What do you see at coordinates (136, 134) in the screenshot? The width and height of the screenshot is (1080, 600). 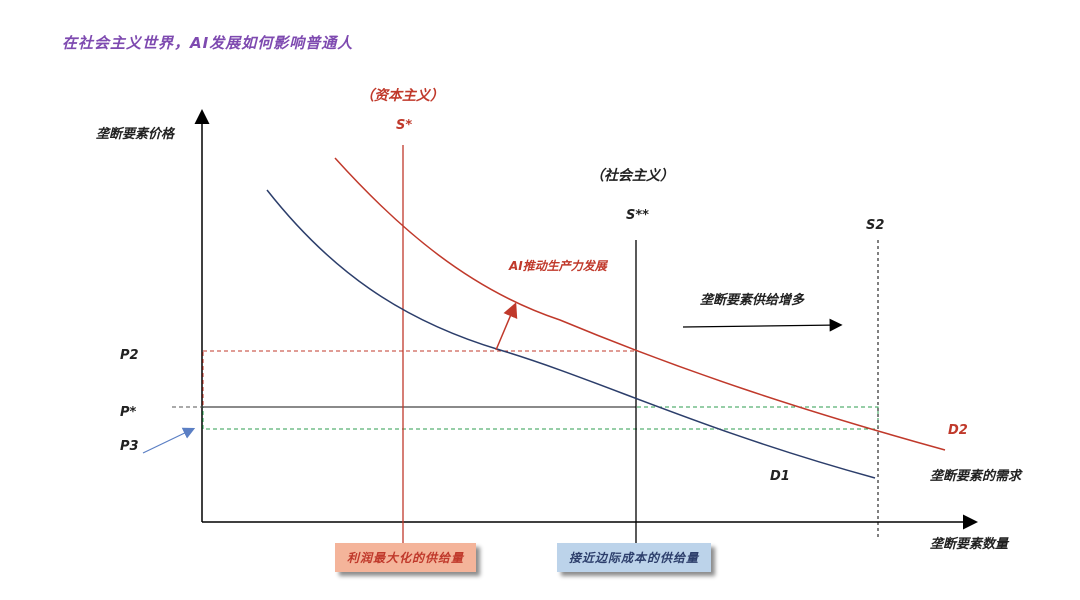 I see `y-axis-label: 垄断要素价格` at bounding box center [136, 134].